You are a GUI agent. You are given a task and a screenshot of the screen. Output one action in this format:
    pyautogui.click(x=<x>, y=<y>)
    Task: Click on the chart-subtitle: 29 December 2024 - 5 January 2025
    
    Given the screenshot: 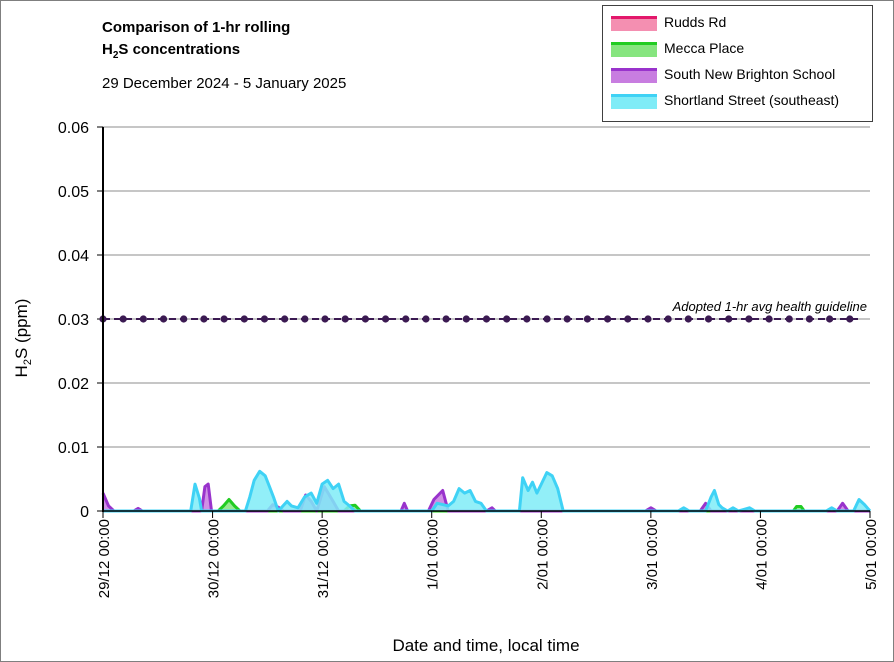 What is the action you would take?
    pyautogui.click(x=224, y=83)
    